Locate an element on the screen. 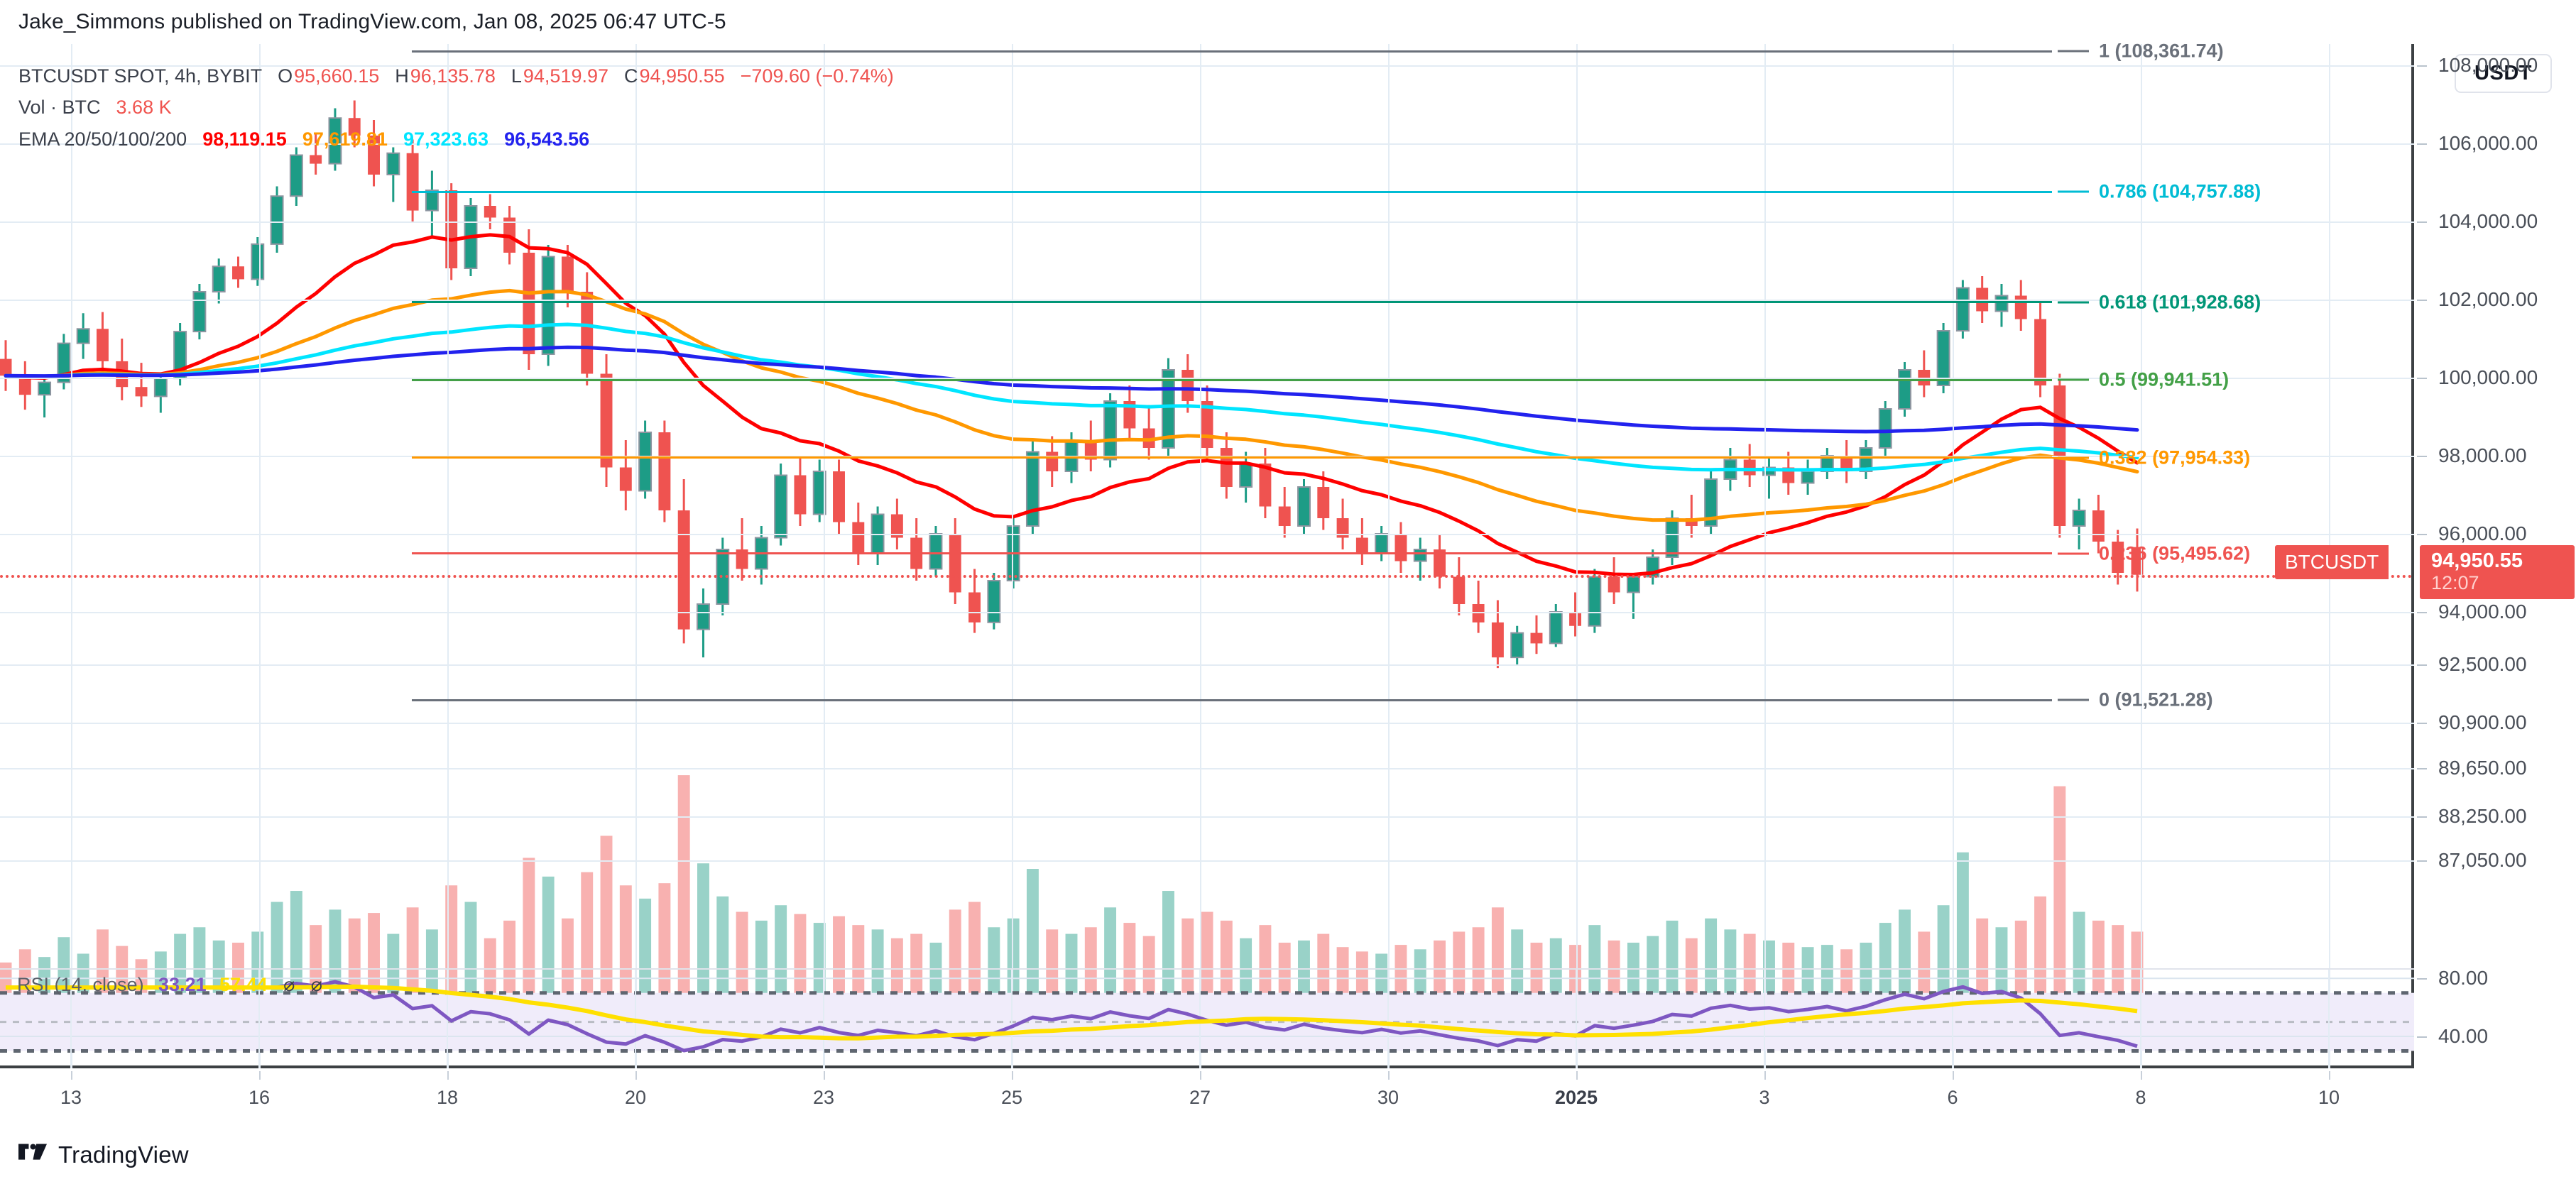  legend-volume-value: 3.68 K is located at coordinates (144, 108).